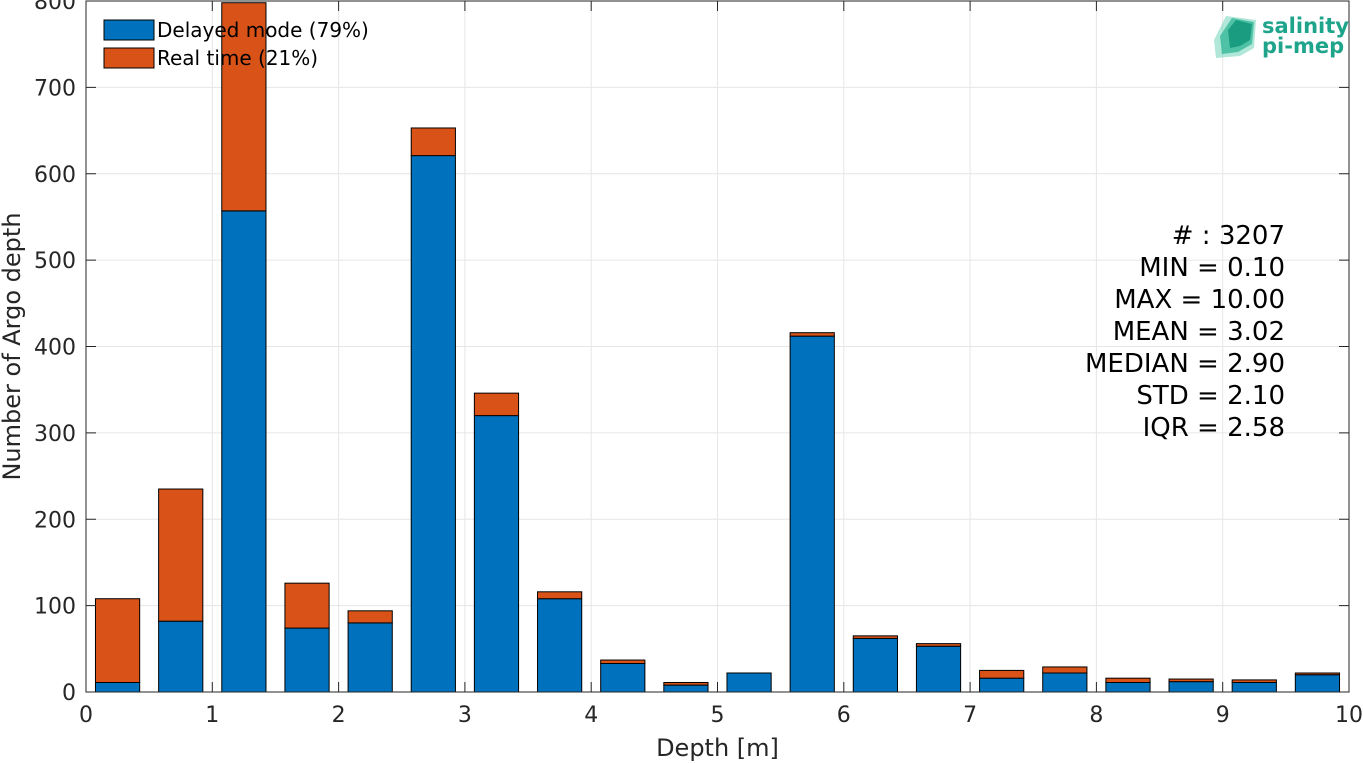 The width and height of the screenshot is (1363, 763). I want to click on legend-label-delayed-mode: Delayed mode (79%), so click(263, 30).